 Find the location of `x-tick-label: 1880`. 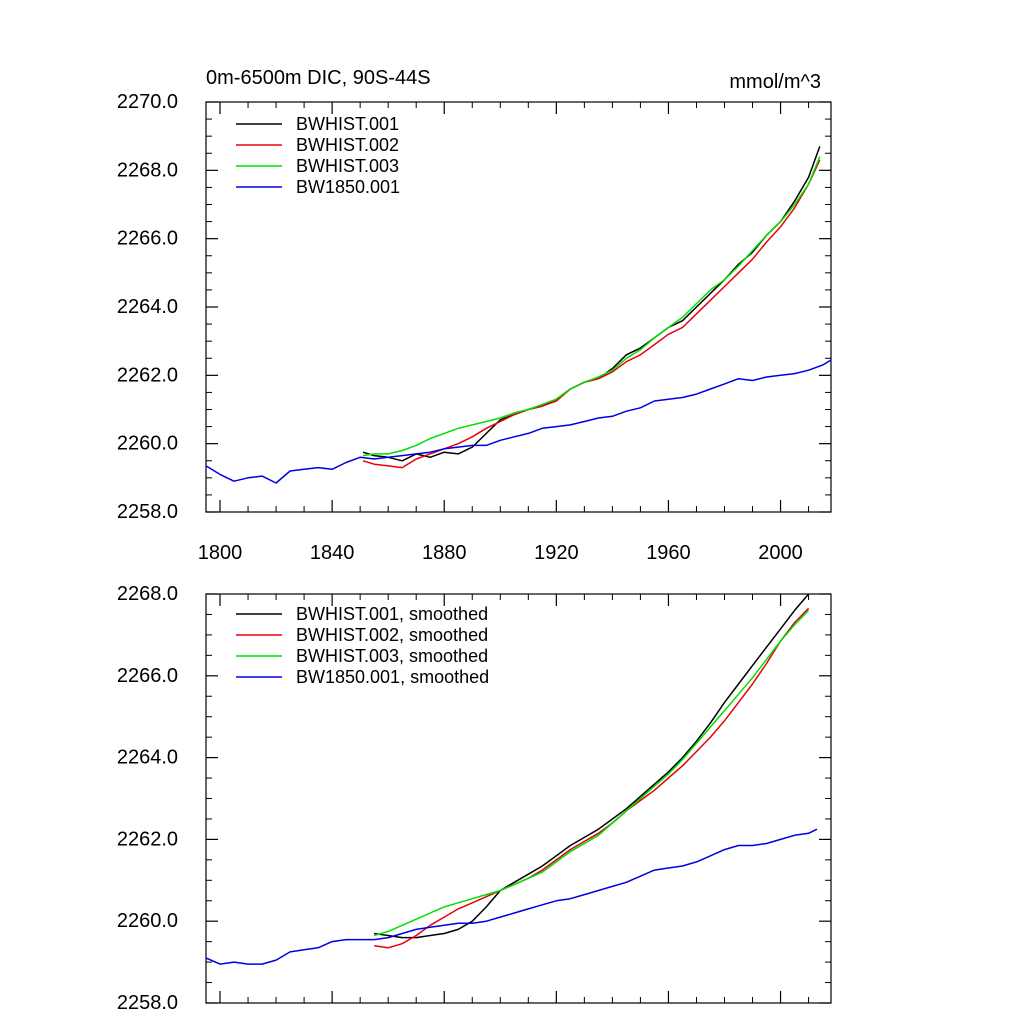

x-tick-label: 1880 is located at coordinates (444, 553).